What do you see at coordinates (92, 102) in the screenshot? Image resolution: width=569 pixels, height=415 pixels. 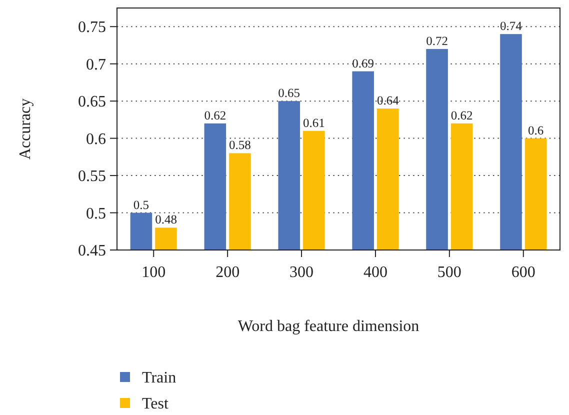 I see `y-tick-label: 0.65` at bounding box center [92, 102].